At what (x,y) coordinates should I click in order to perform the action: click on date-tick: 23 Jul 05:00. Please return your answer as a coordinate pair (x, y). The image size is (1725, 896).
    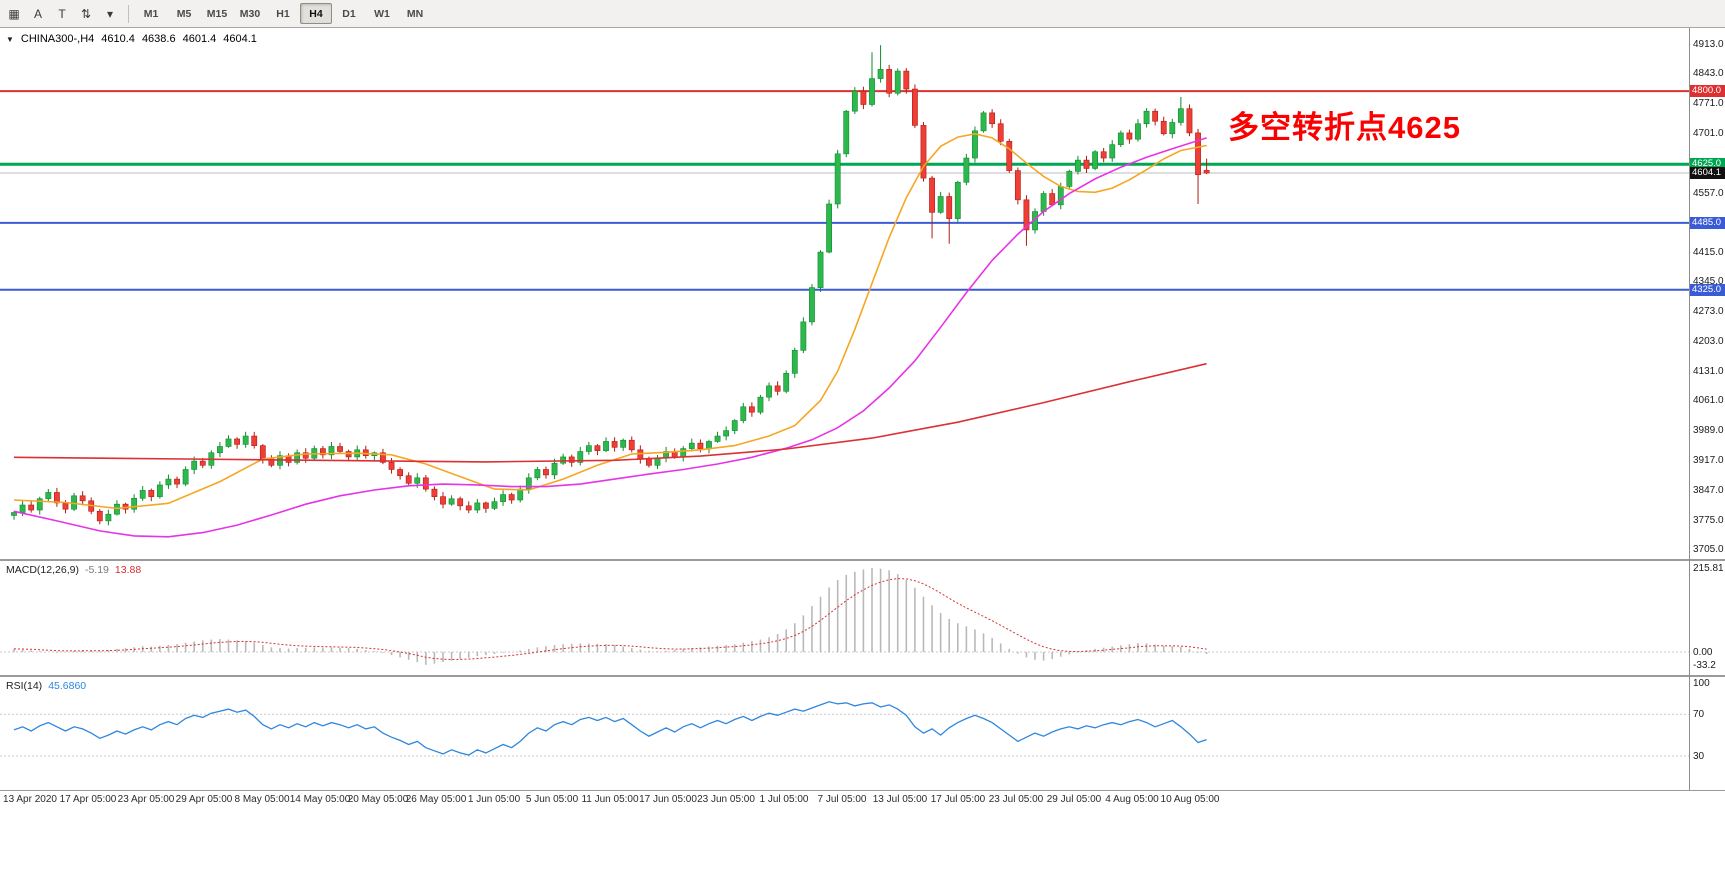
    Looking at the image, I should click on (1016, 799).